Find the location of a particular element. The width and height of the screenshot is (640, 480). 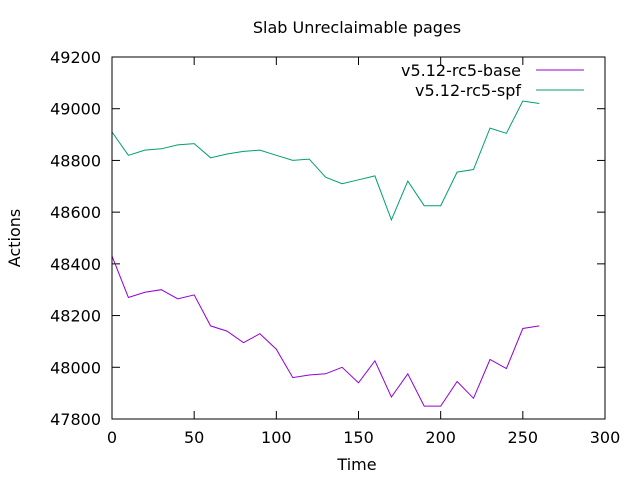

y-tick-label: 49200 is located at coordinates (75, 57).